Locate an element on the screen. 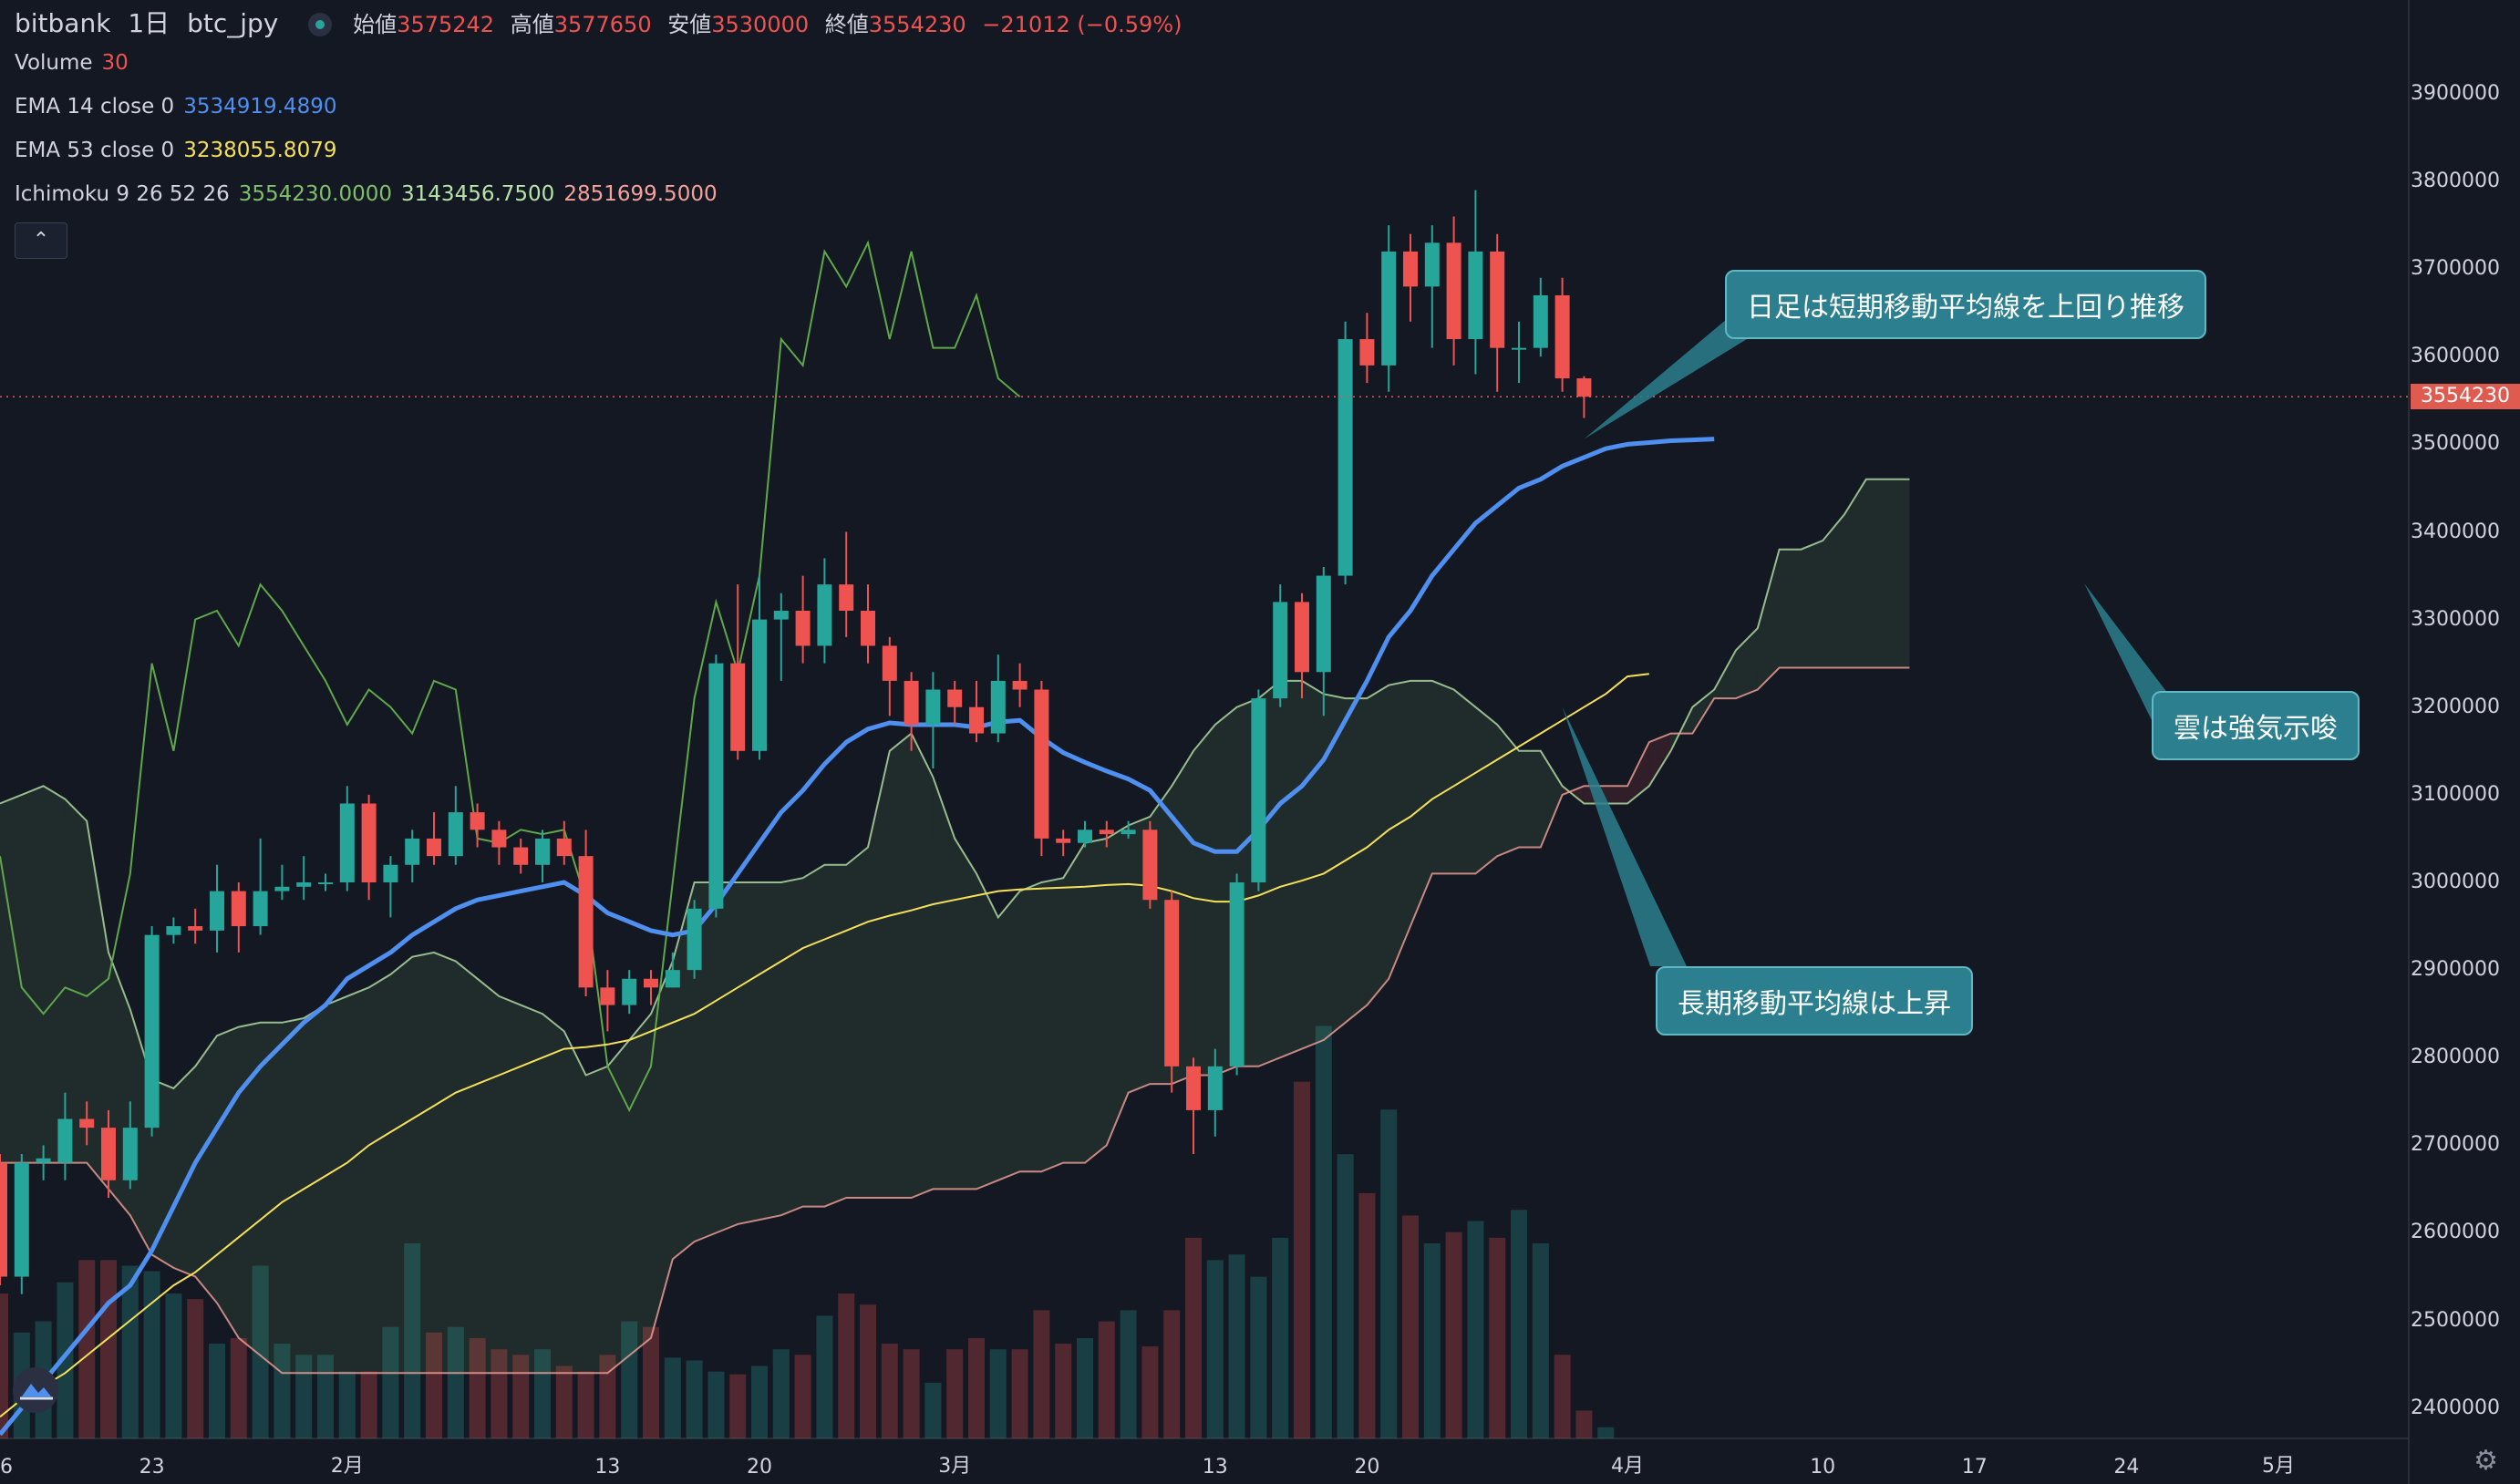 This screenshot has height=1484, width=2520. time-tick-label: 20 is located at coordinates (1367, 1467).